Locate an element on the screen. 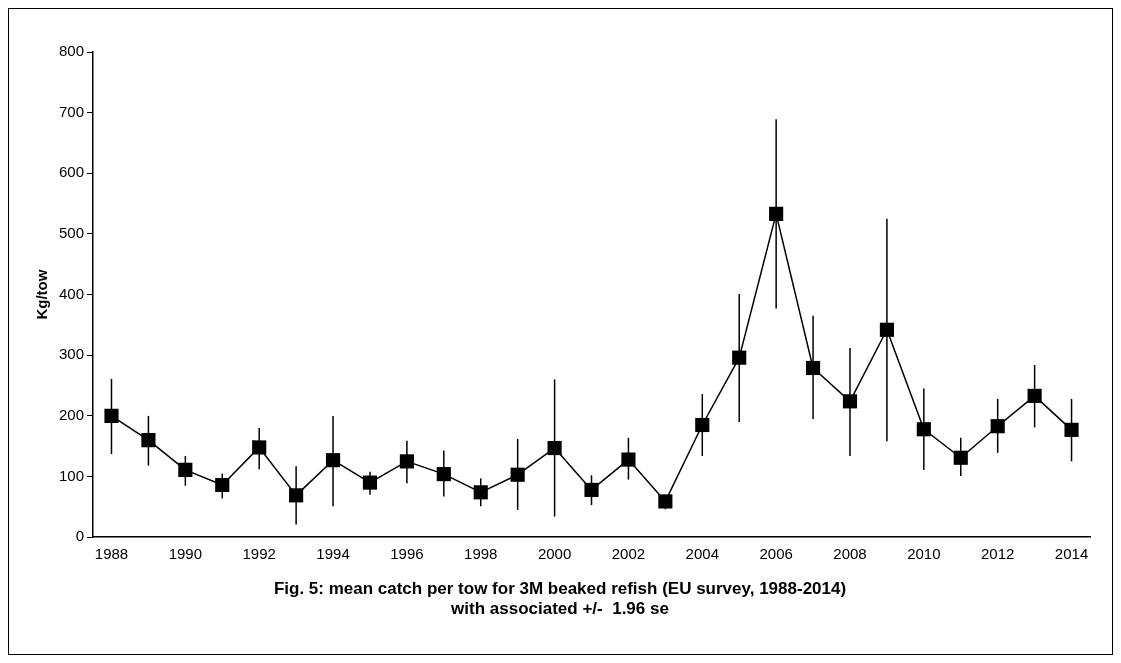 The width and height of the screenshot is (1121, 663). x-tick-label: 2006 is located at coordinates (776, 554).